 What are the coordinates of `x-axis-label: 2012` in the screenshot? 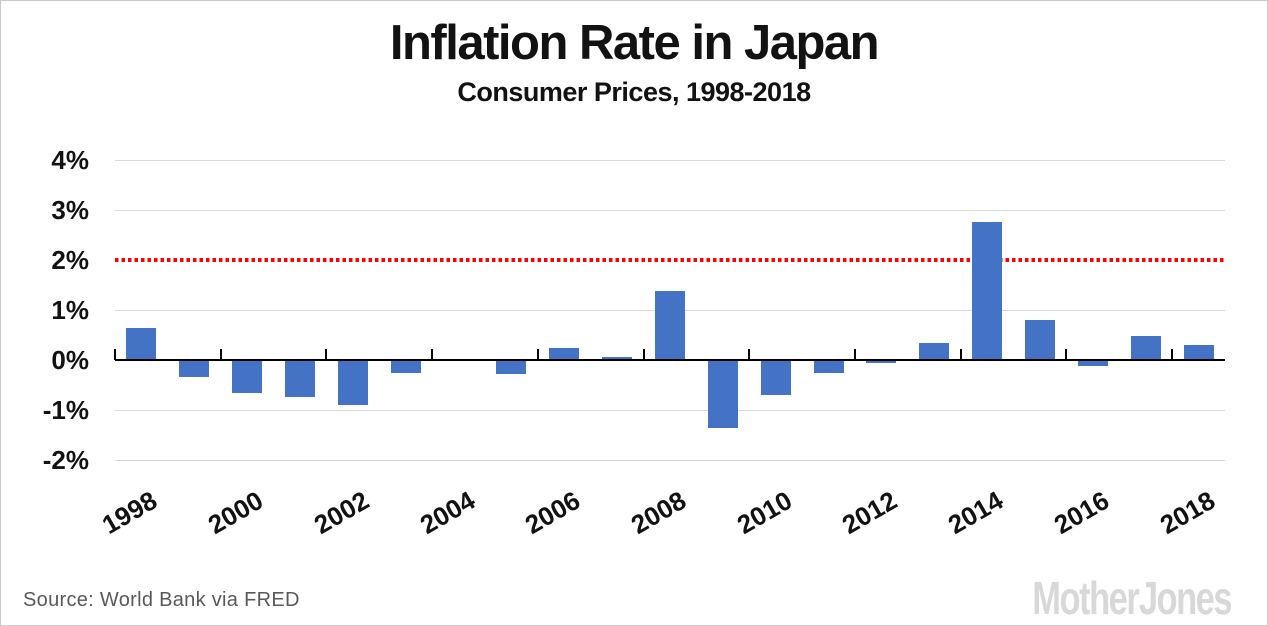 It's located at (870, 512).